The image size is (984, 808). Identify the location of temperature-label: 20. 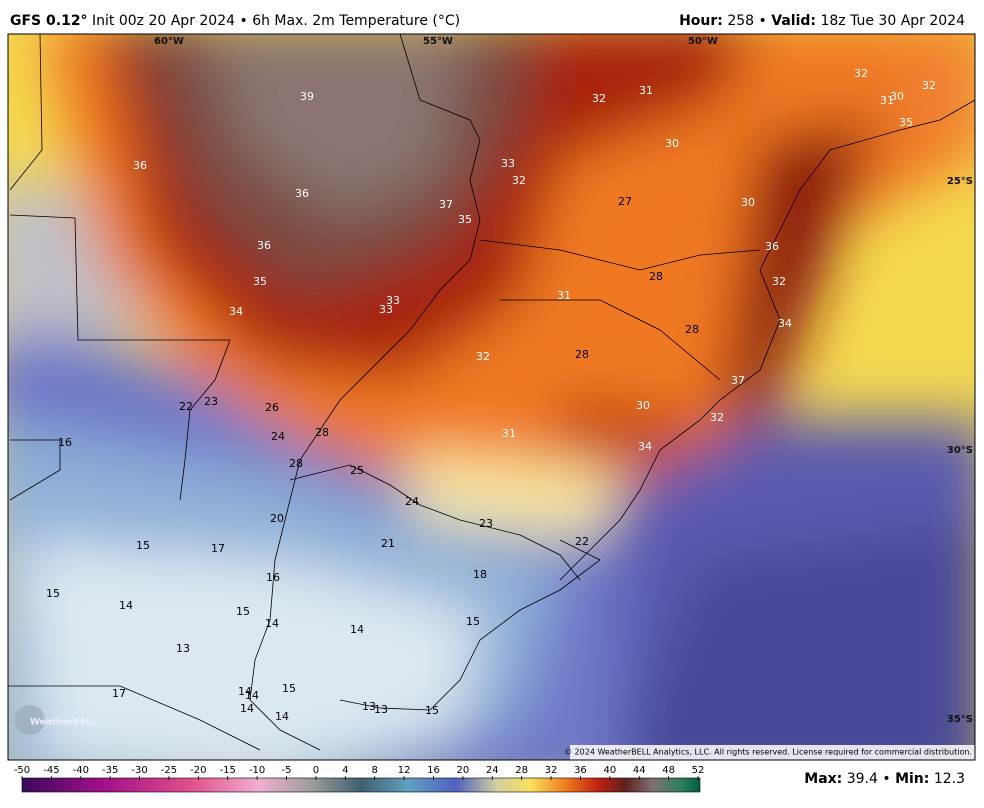
(277, 518).